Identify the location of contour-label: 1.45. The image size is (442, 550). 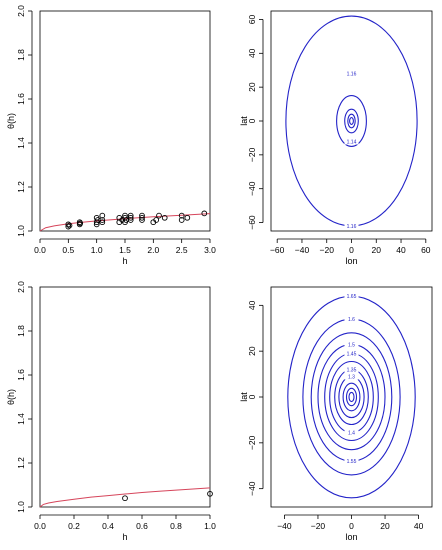
(352, 354).